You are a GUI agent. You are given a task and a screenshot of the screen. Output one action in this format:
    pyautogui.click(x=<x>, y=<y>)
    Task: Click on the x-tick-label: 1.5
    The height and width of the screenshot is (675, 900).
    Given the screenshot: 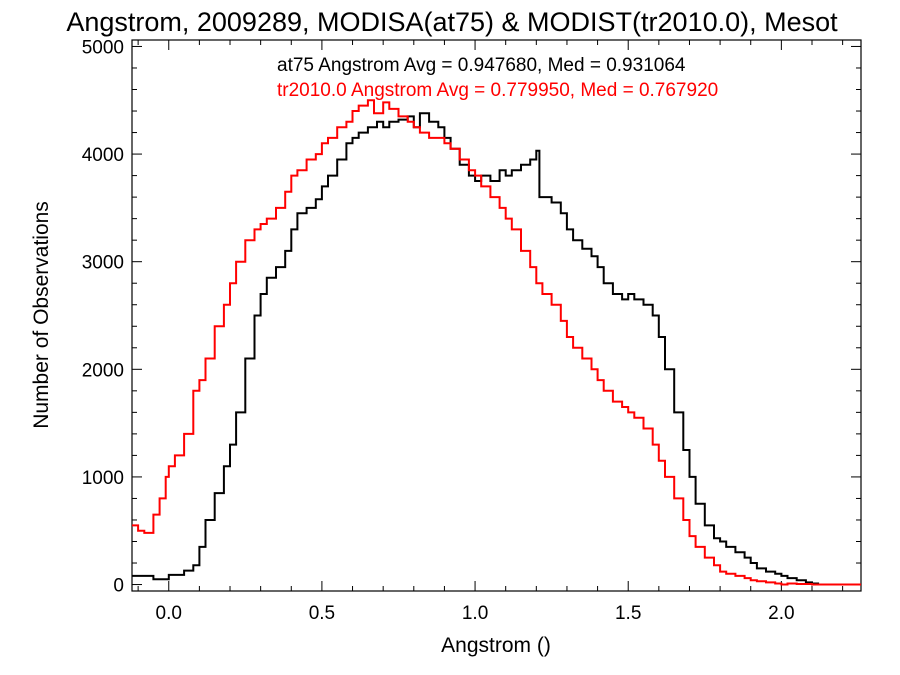 What is the action you would take?
    pyautogui.click(x=628, y=613)
    